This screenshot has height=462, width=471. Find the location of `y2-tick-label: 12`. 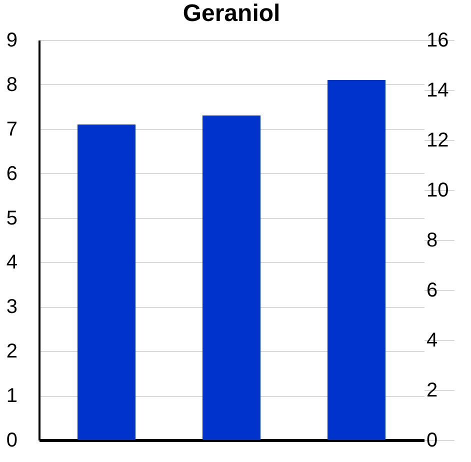

y2-tick-label: 12 is located at coordinates (437, 141).